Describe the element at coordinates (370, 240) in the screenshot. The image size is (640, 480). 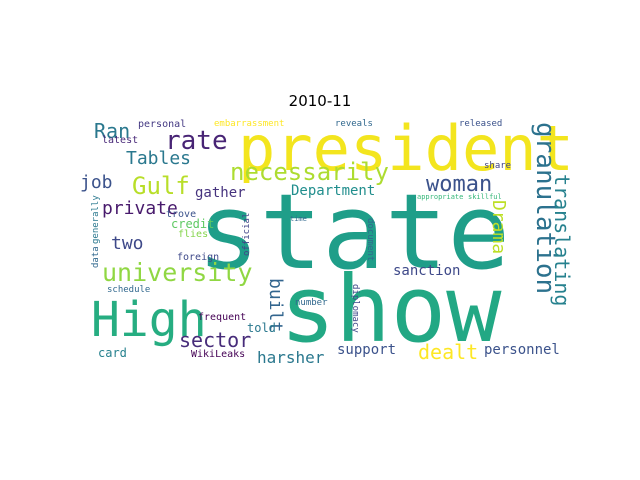
I see `word-document: document` at that location.